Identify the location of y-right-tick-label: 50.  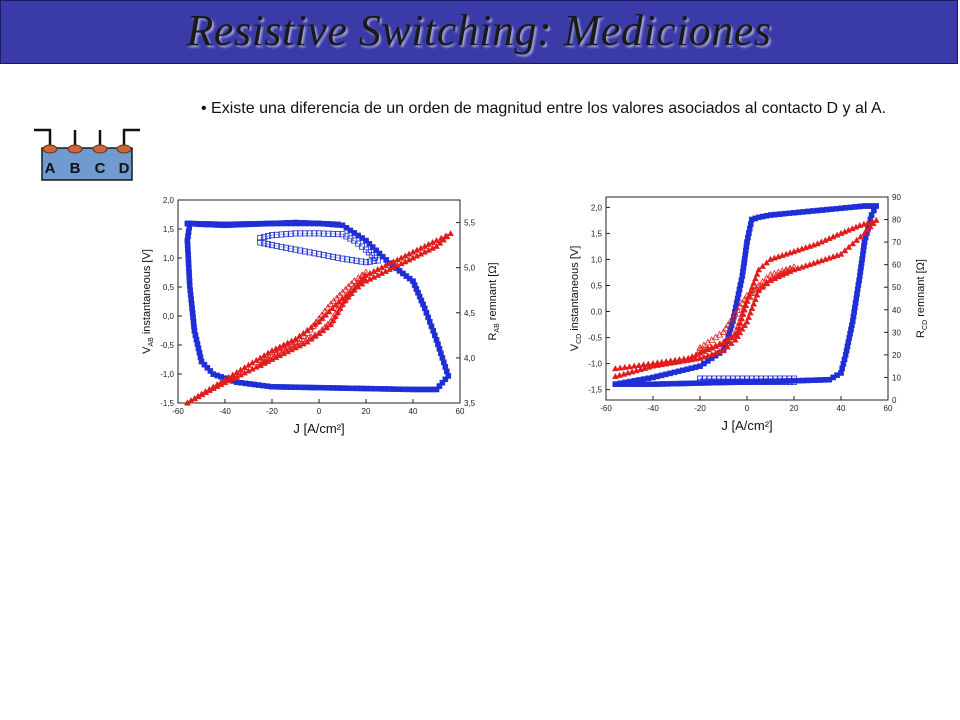
(896, 287).